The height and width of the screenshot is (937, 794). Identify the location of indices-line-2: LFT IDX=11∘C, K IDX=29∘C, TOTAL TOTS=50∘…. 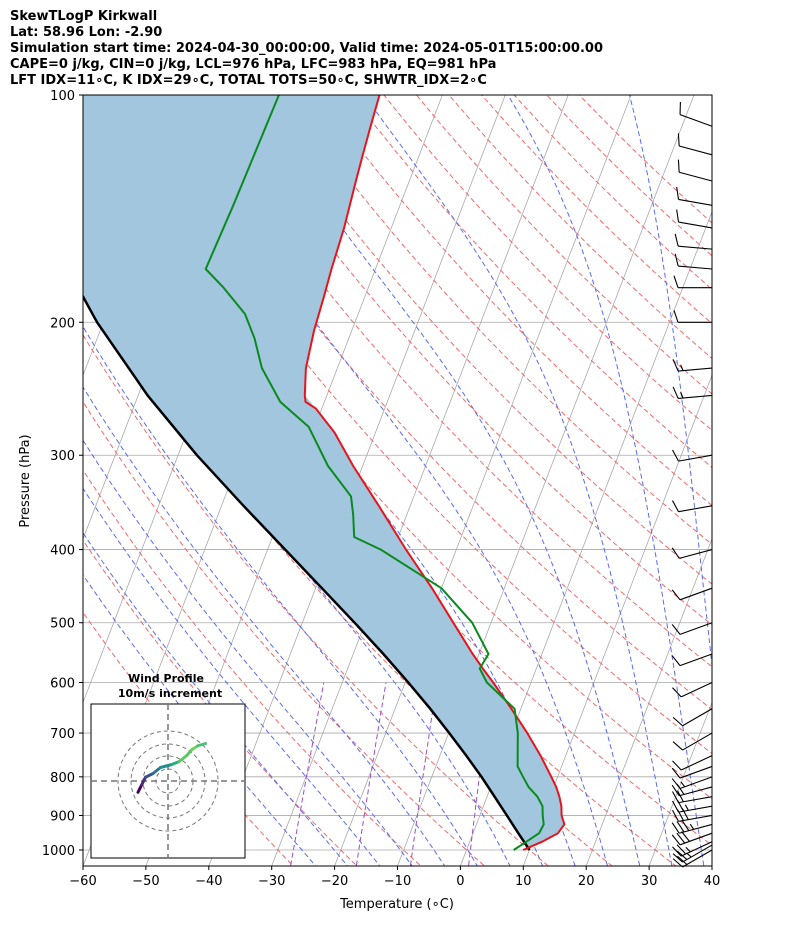
(248, 80).